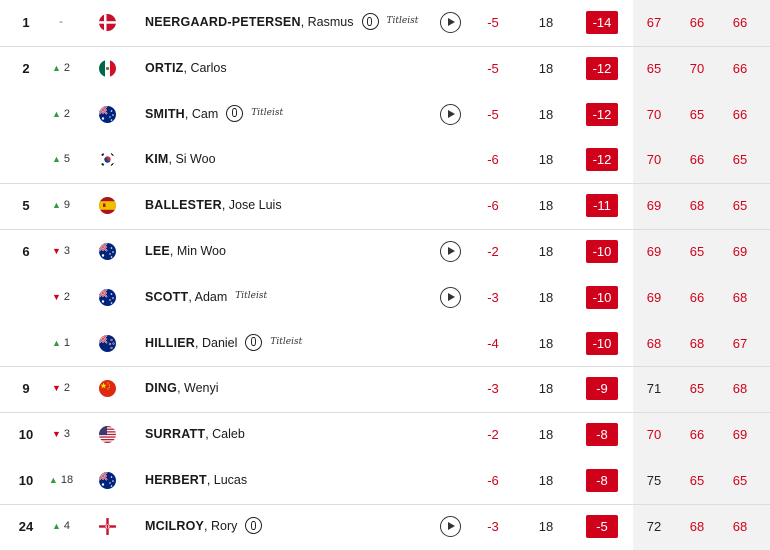  I want to click on player-name: SMITH, Cam Titleist, so click(214, 114).